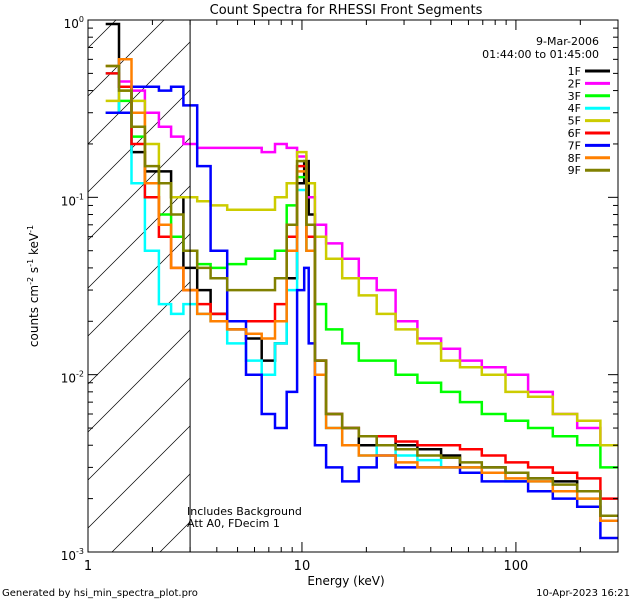 The height and width of the screenshot is (600, 640). Describe the element at coordinates (574, 121) in the screenshot. I see `legend-label: 5F` at that location.